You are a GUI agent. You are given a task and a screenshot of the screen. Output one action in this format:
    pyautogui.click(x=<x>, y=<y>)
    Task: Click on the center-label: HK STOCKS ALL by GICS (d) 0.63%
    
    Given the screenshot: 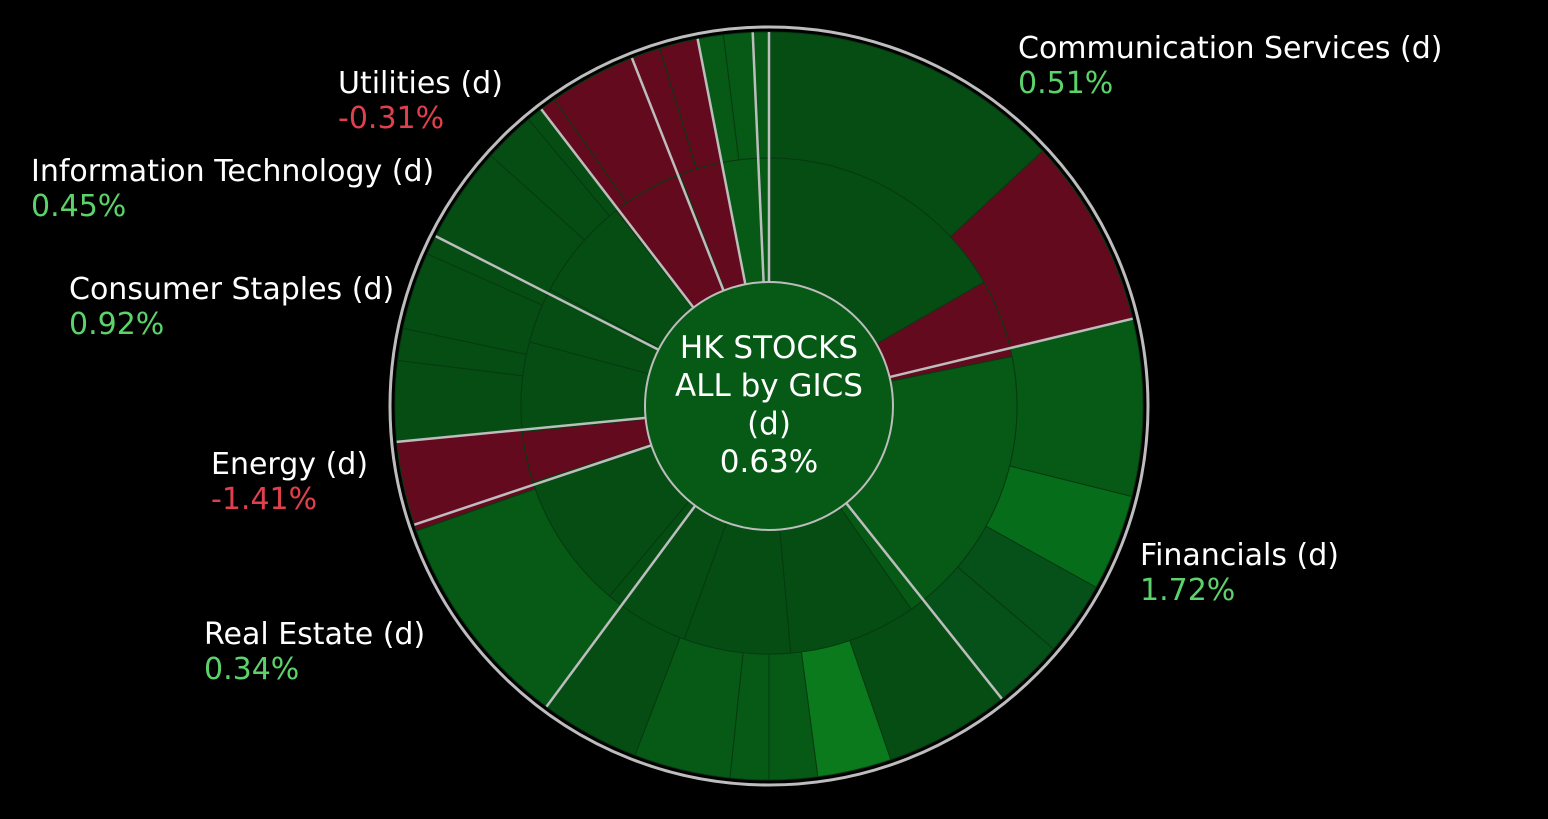 What is the action you would take?
    pyautogui.click(x=769, y=405)
    